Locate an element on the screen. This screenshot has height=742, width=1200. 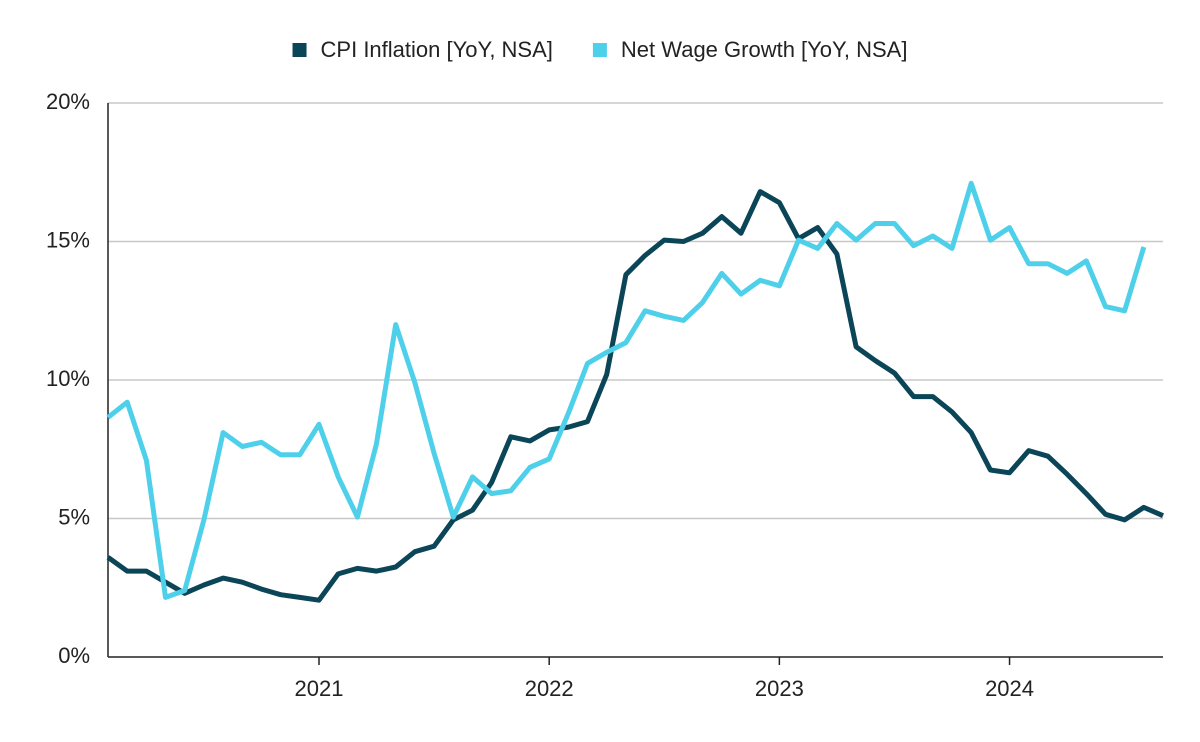
x-tick-label: 2022 is located at coordinates (549, 688).